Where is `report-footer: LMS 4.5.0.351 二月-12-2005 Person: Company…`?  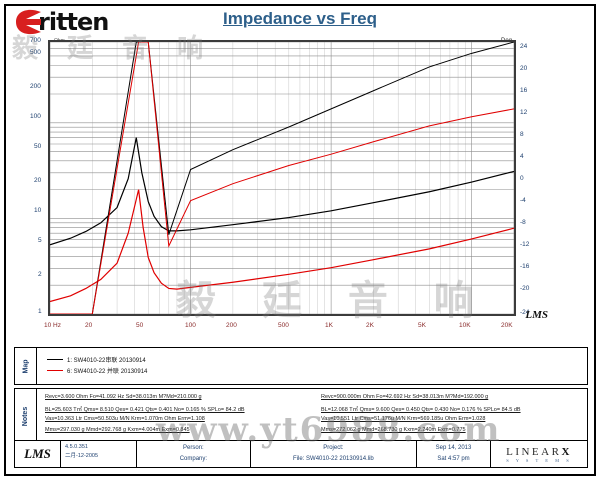
report-footer: LMS 4.5.0.351 二月-12-2005 Person: Company… is located at coordinates (301, 454).